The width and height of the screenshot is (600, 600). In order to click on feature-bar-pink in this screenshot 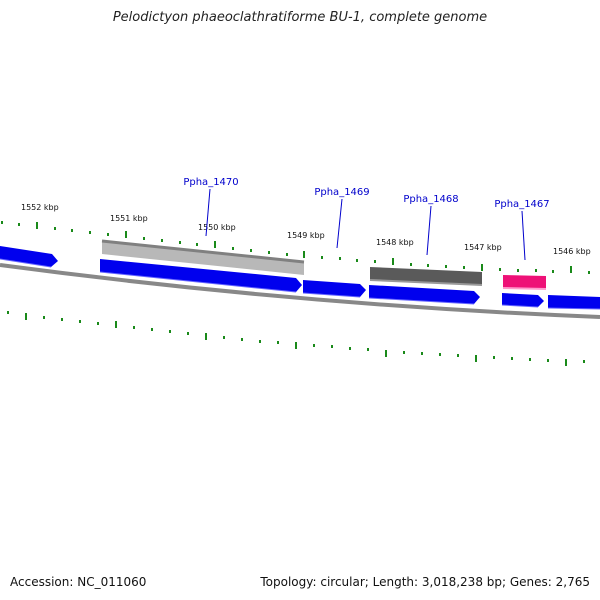, I will do `click(524, 282)`.